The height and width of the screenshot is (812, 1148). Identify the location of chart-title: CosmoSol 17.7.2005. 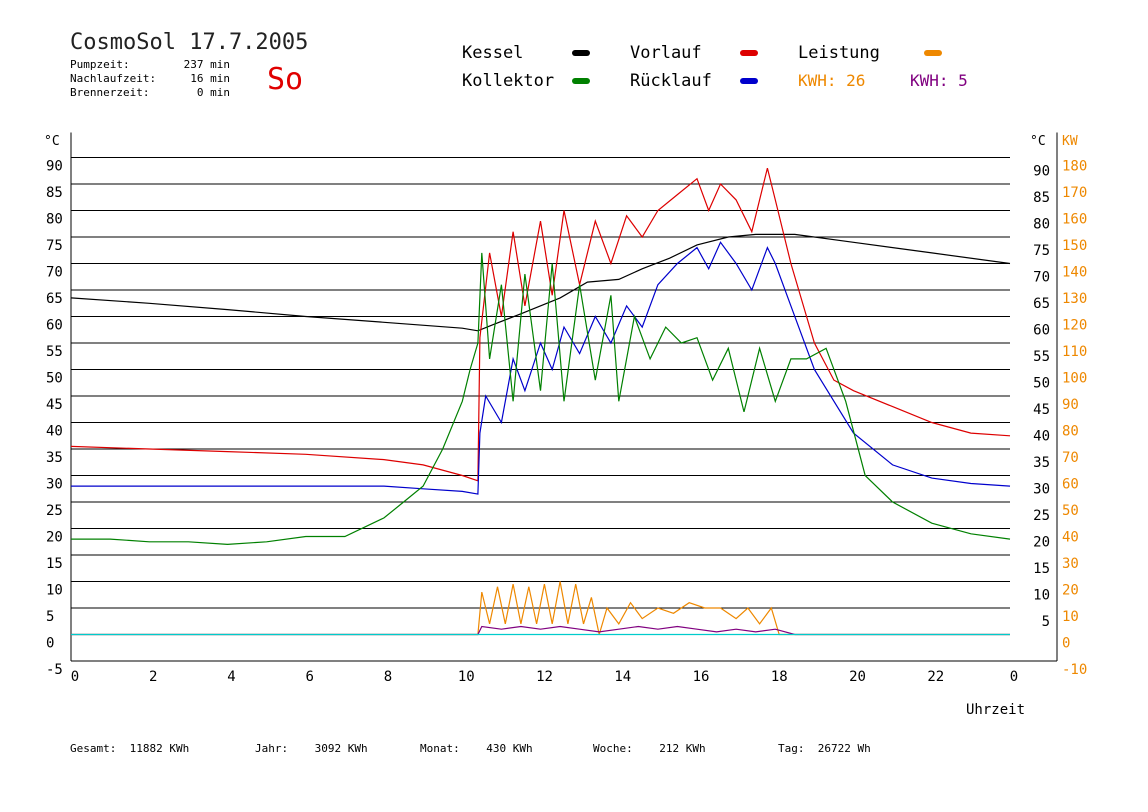
(189, 42).